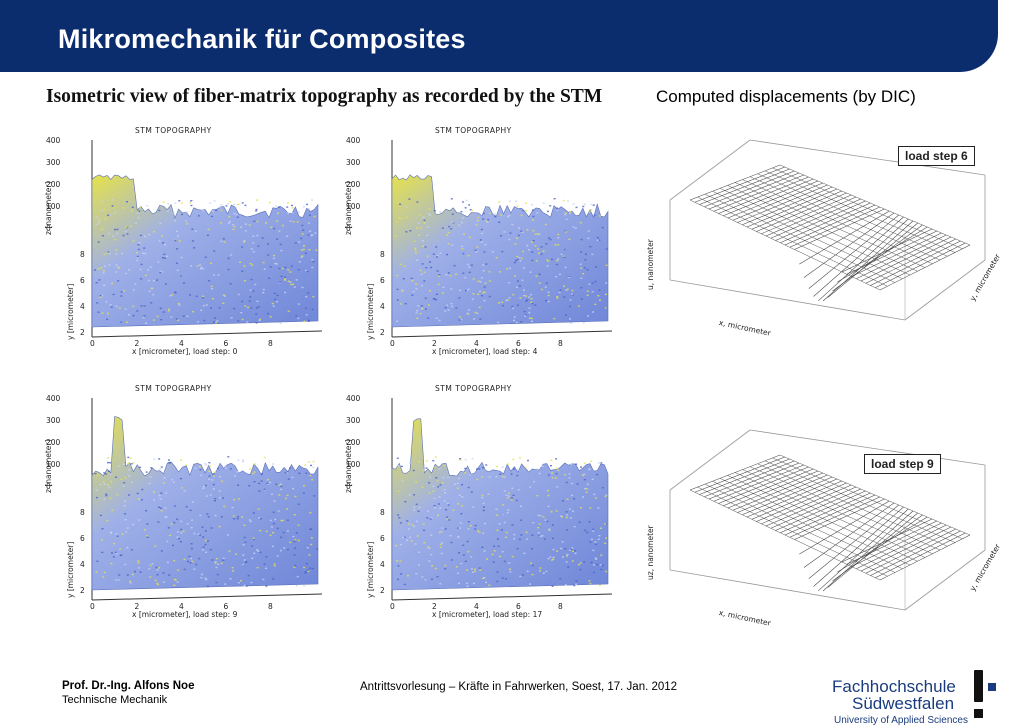 This screenshot has height=728, width=1033. Describe the element at coordinates (992, 687) in the screenshot. I see `logo-mark-square` at that location.